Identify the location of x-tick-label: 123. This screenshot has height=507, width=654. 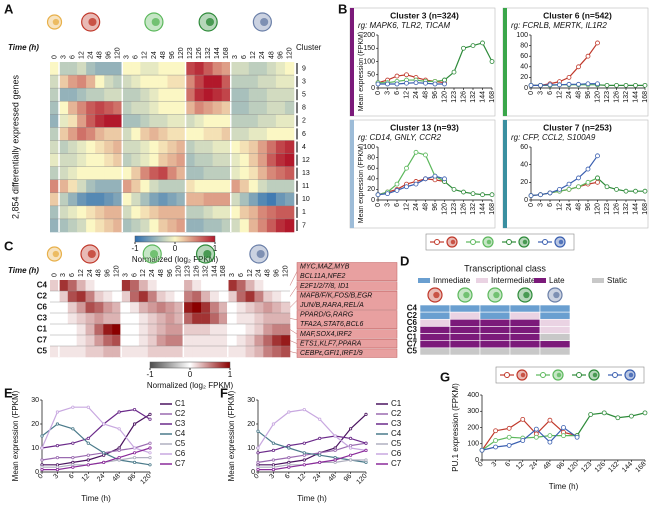
(454, 209).